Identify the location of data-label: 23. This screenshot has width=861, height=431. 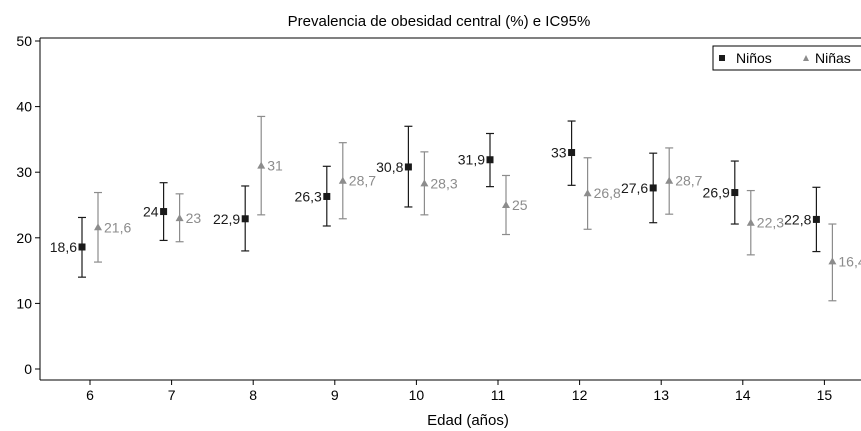
(194, 218).